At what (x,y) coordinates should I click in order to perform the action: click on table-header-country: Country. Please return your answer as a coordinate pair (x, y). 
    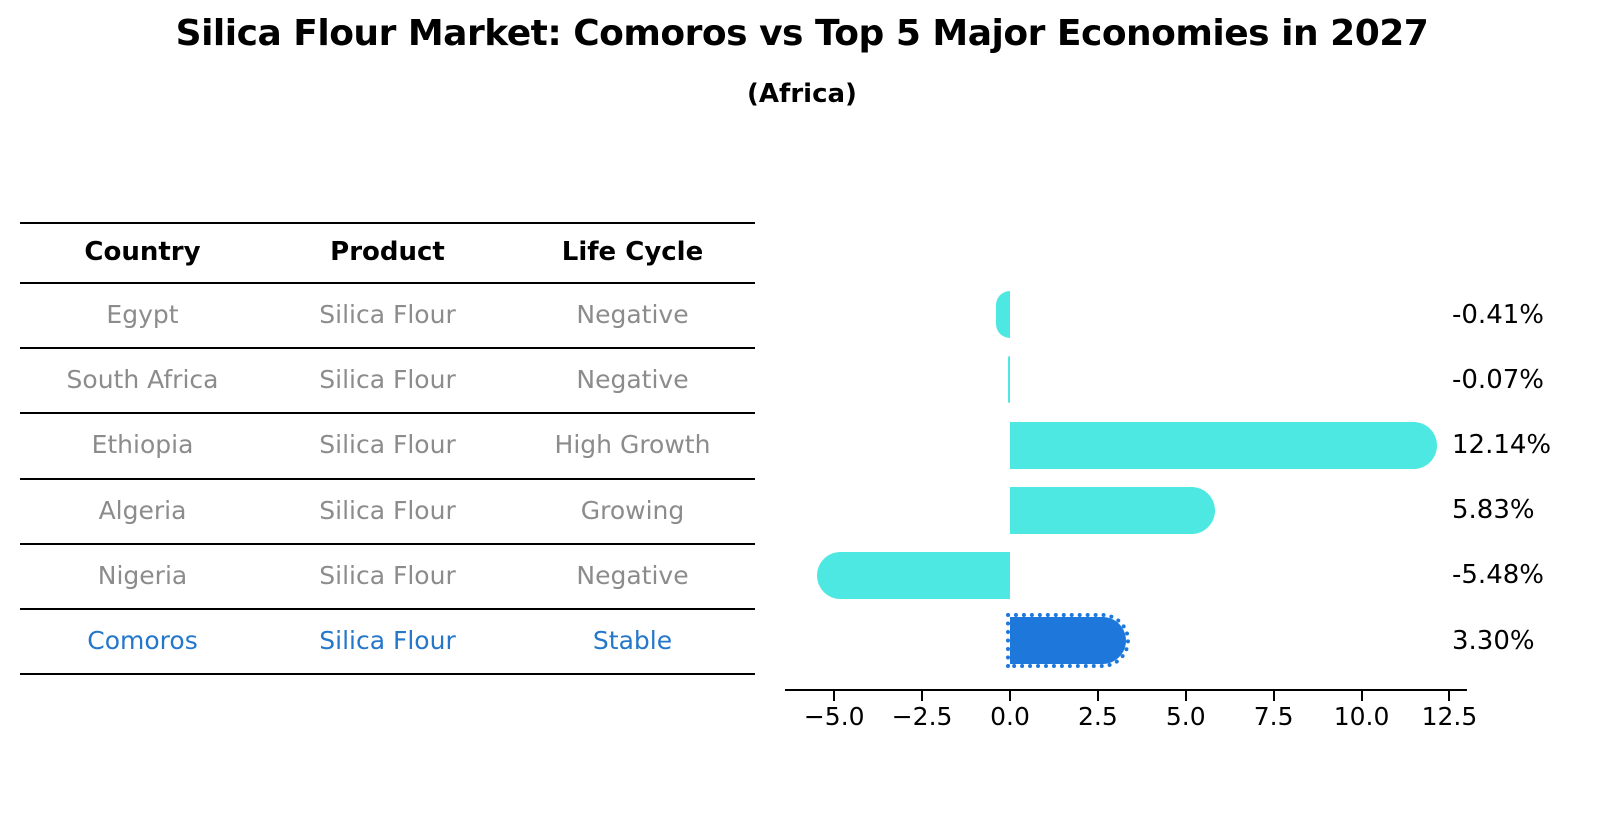
    Looking at the image, I should click on (142, 252).